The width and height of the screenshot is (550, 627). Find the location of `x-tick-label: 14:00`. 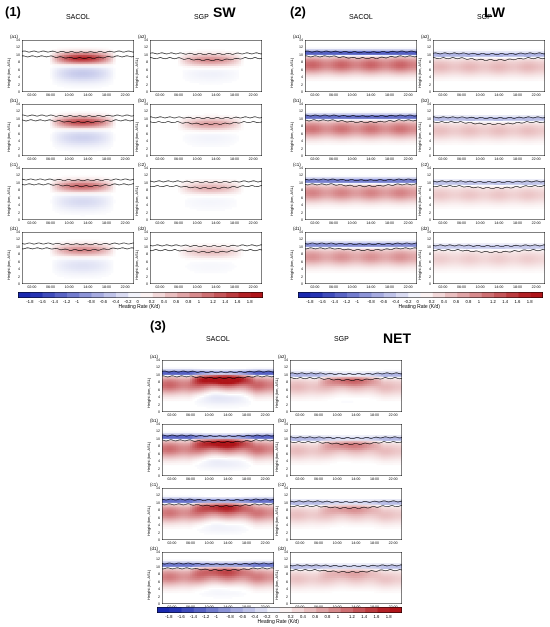

x-tick-label: 14:00 is located at coordinates (216, 287).